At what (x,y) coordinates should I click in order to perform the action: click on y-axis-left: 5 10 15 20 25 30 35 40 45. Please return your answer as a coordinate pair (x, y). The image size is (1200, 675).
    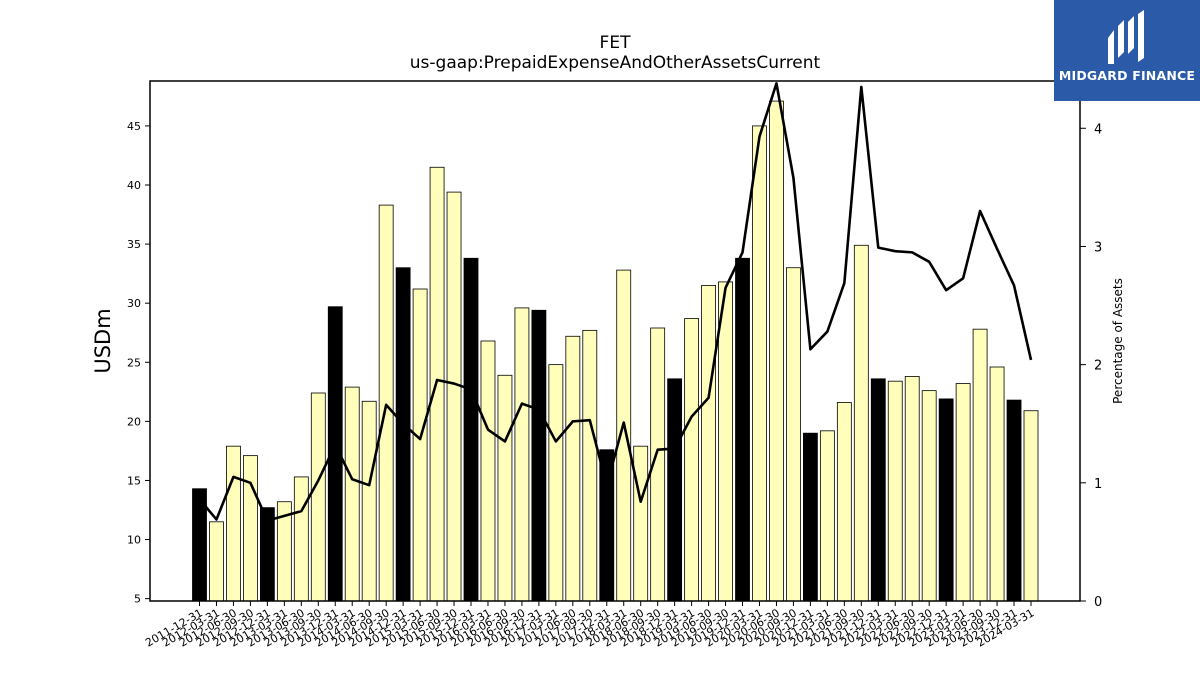
    Looking at the image, I should click on (138, 363).